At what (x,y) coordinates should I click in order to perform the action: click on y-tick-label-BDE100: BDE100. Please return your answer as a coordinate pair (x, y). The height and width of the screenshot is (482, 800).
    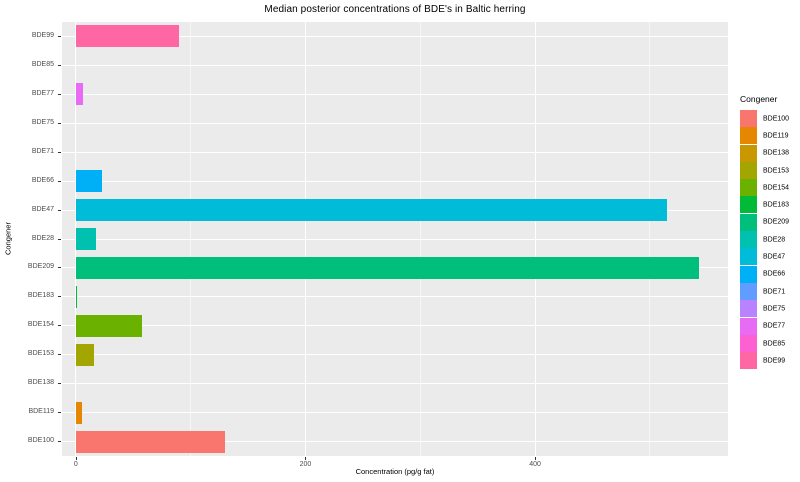
    Looking at the image, I should click on (40, 441).